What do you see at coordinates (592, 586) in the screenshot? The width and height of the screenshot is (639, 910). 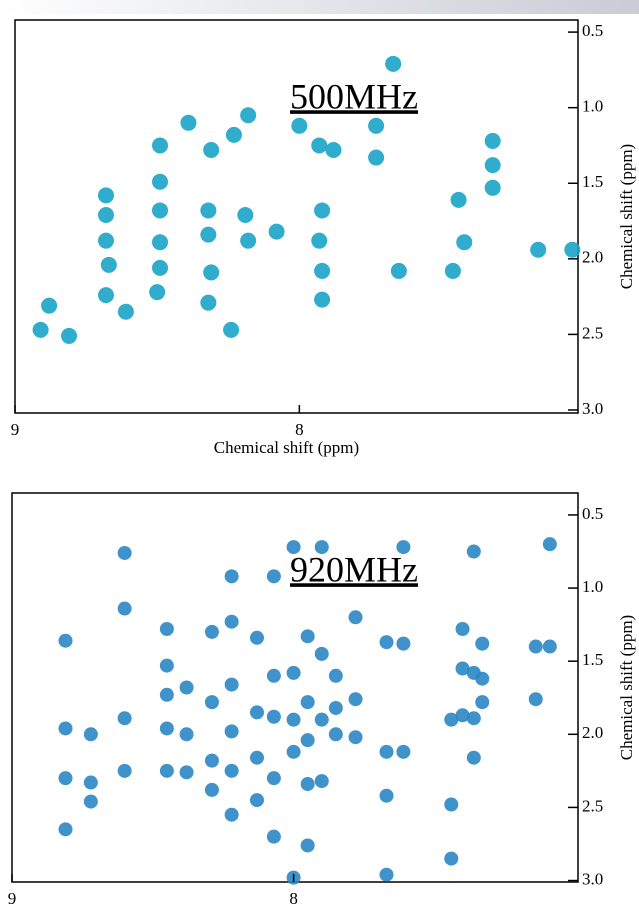 I see `y-tick-label: 1.0` at bounding box center [592, 586].